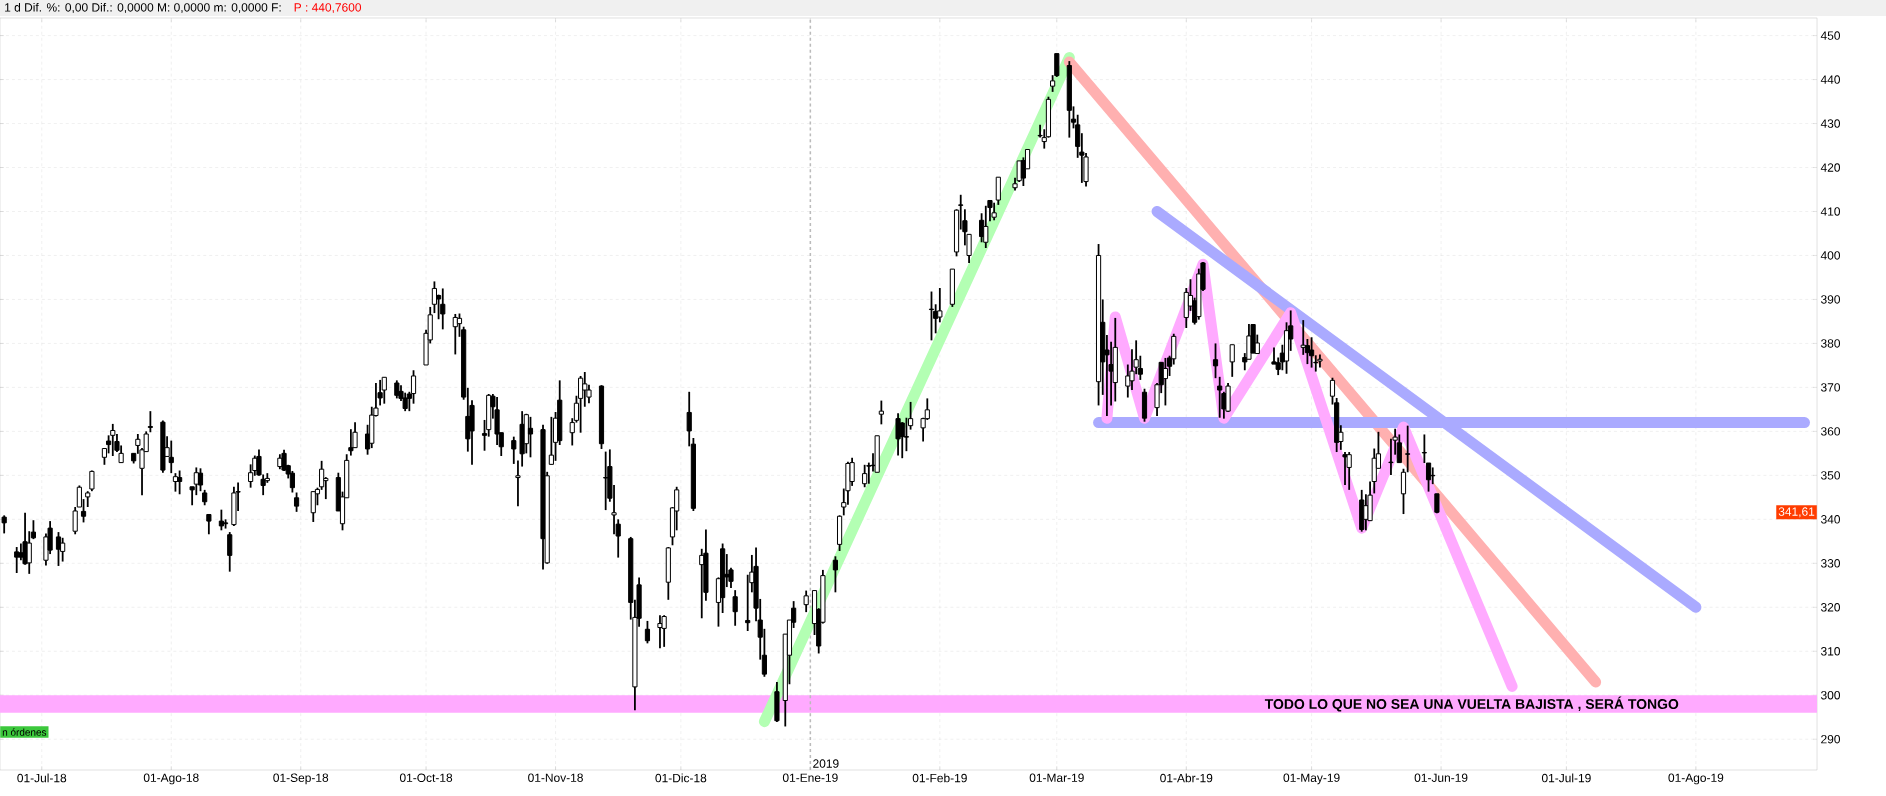  What do you see at coordinates (1830, 167) in the screenshot?
I see `y-tick-label: 420` at bounding box center [1830, 167].